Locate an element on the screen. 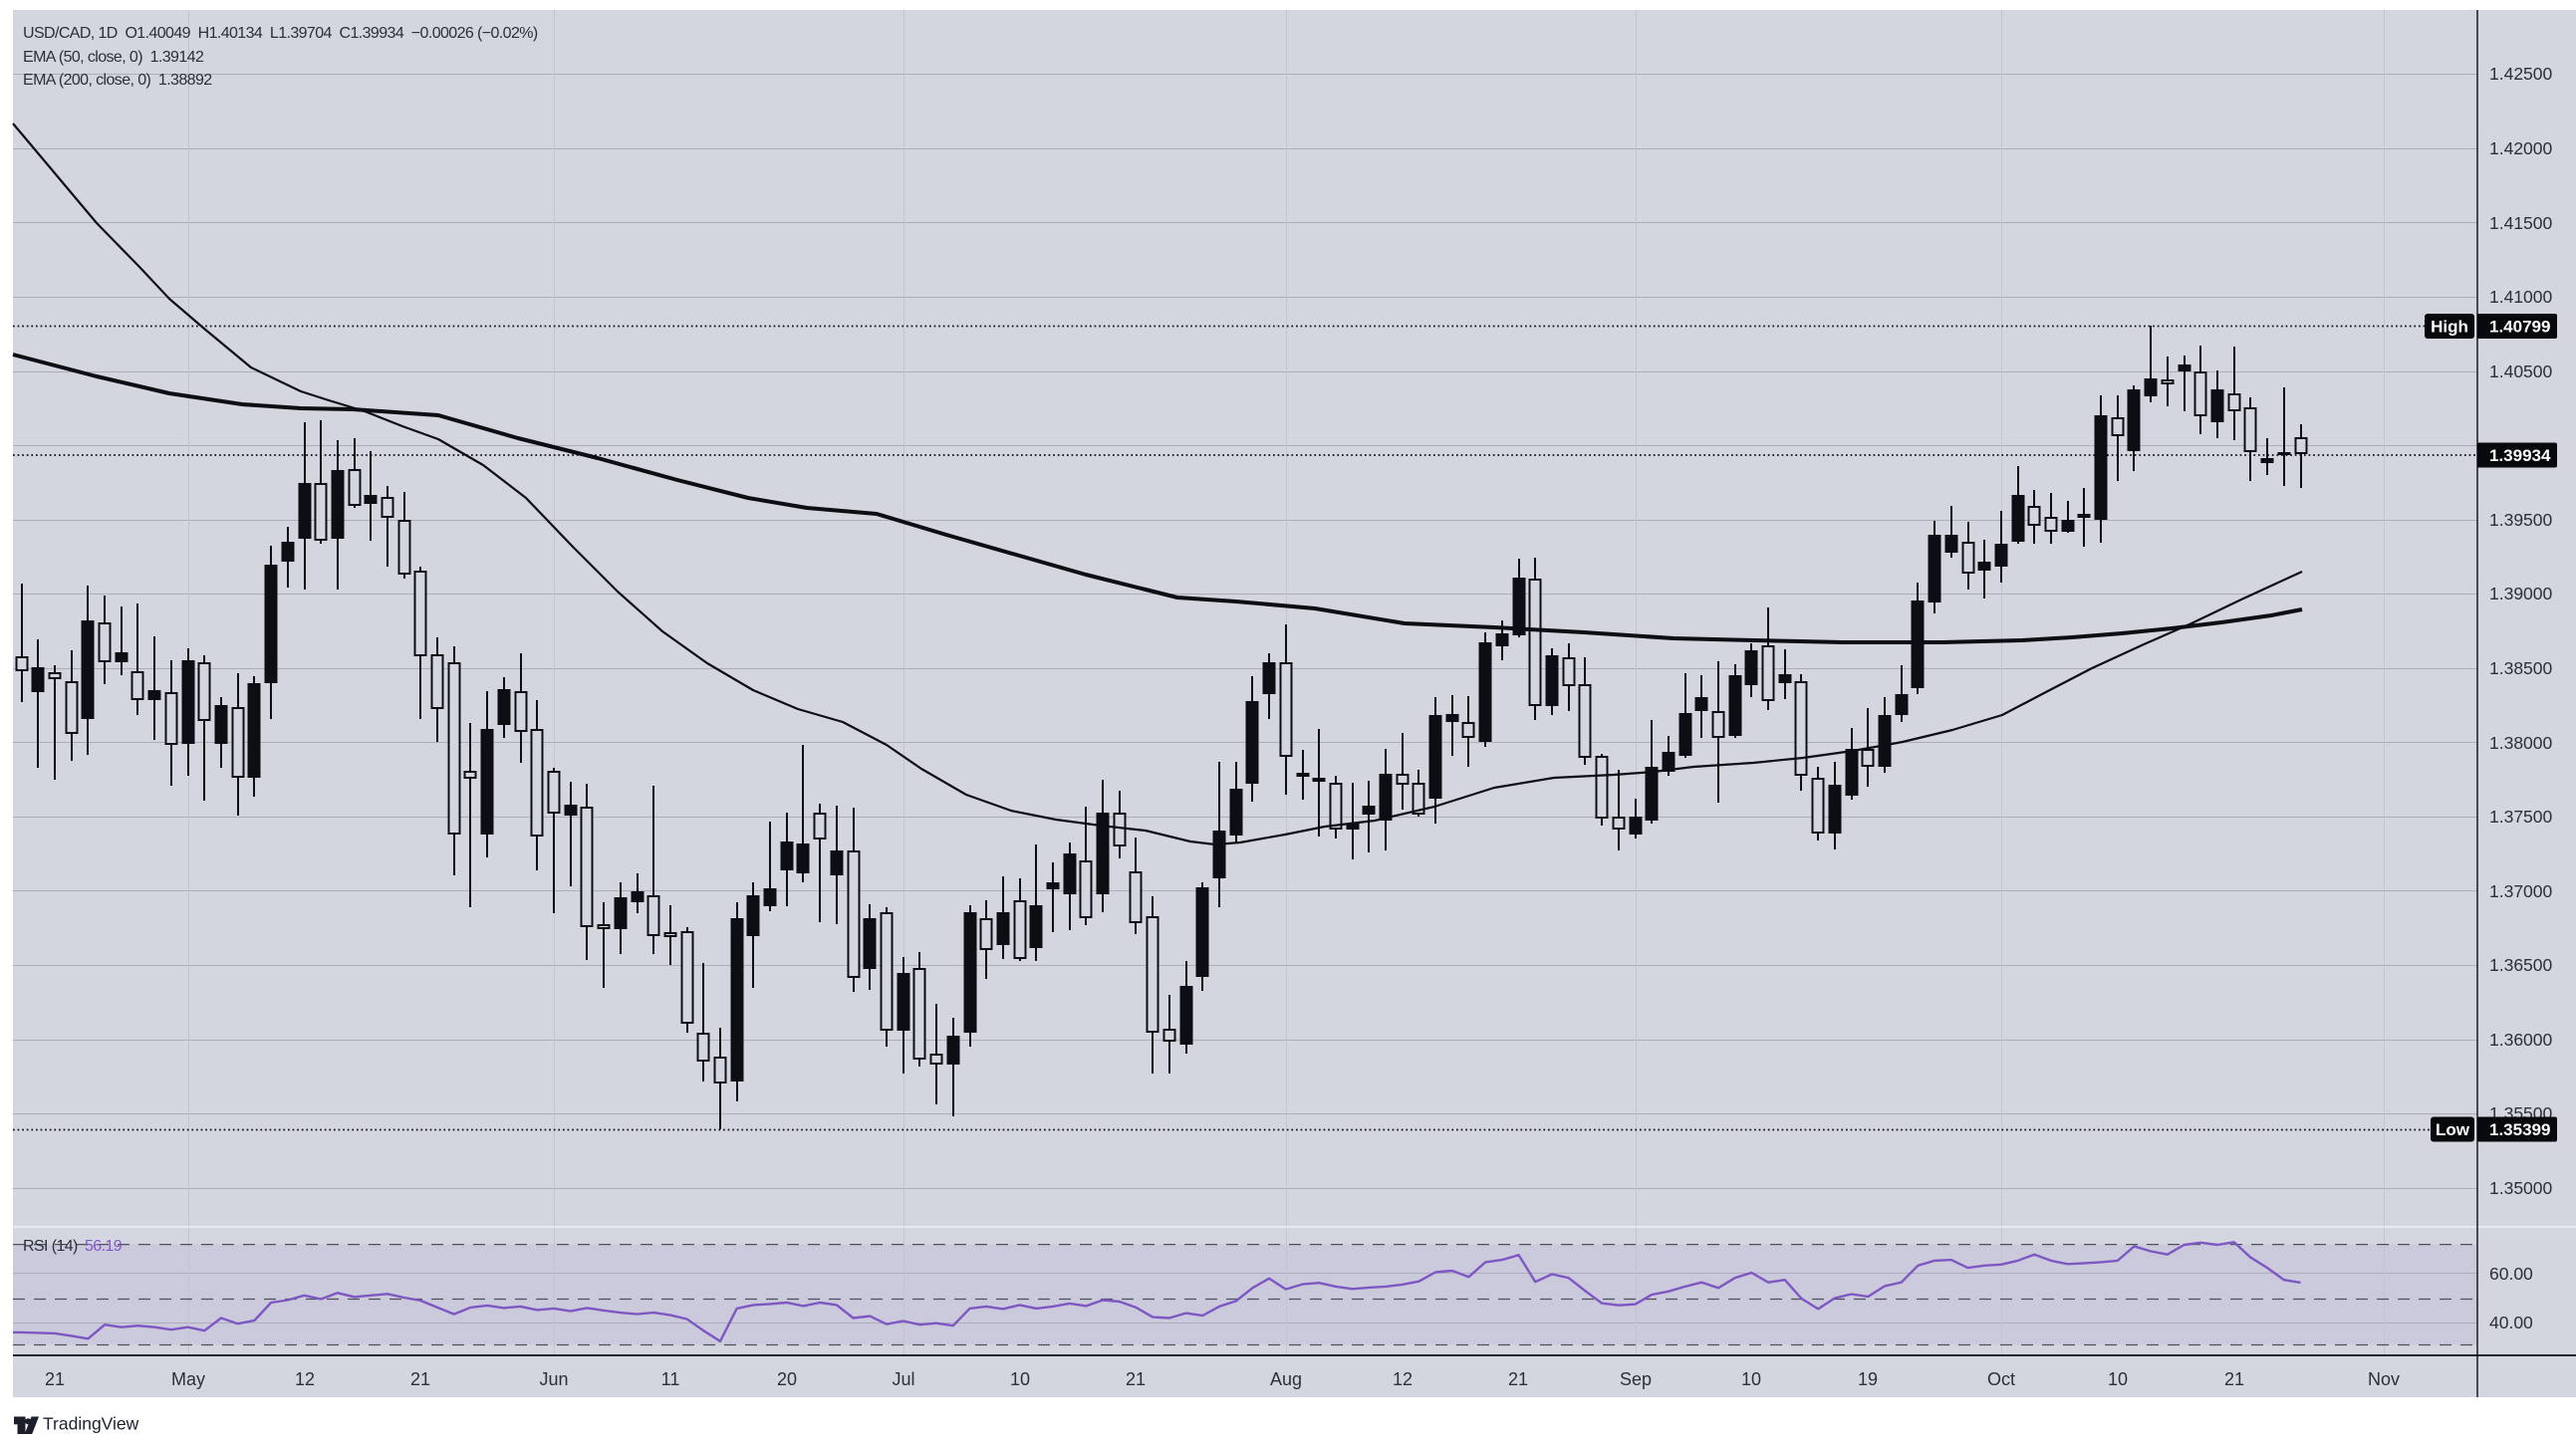 The width and height of the screenshot is (2576, 1442). svg-text: 1.40799 is located at coordinates (2519, 327).